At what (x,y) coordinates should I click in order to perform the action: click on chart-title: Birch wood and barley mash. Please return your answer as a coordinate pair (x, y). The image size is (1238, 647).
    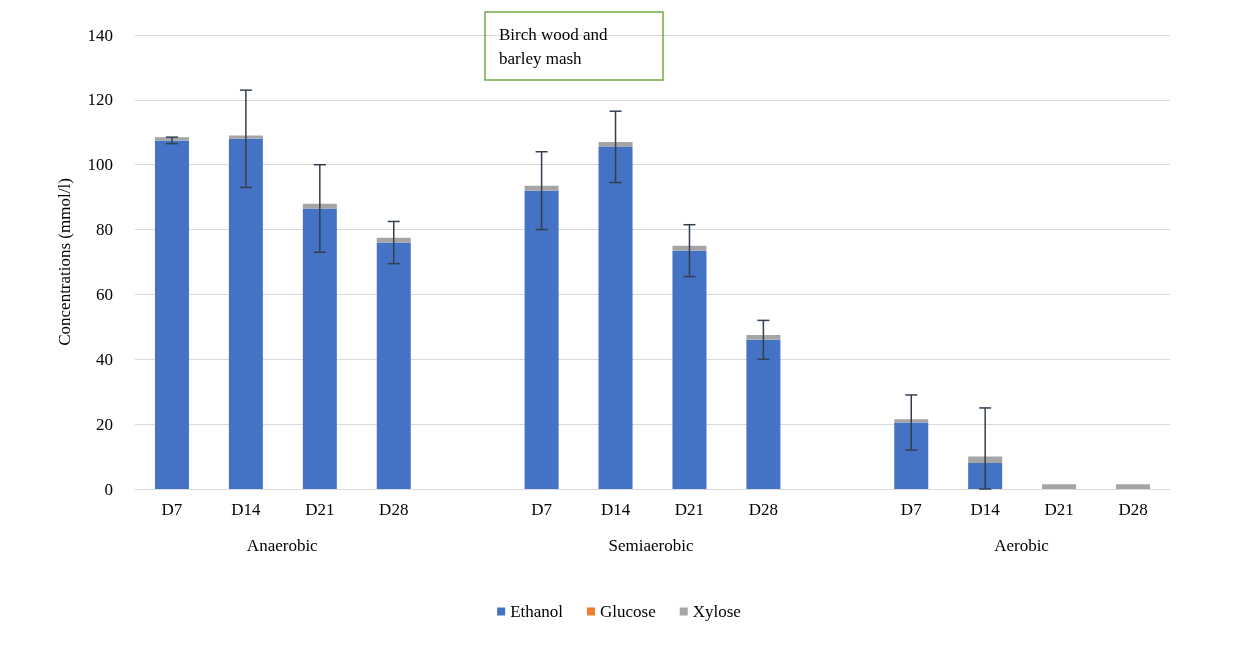
    Looking at the image, I should click on (555, 46).